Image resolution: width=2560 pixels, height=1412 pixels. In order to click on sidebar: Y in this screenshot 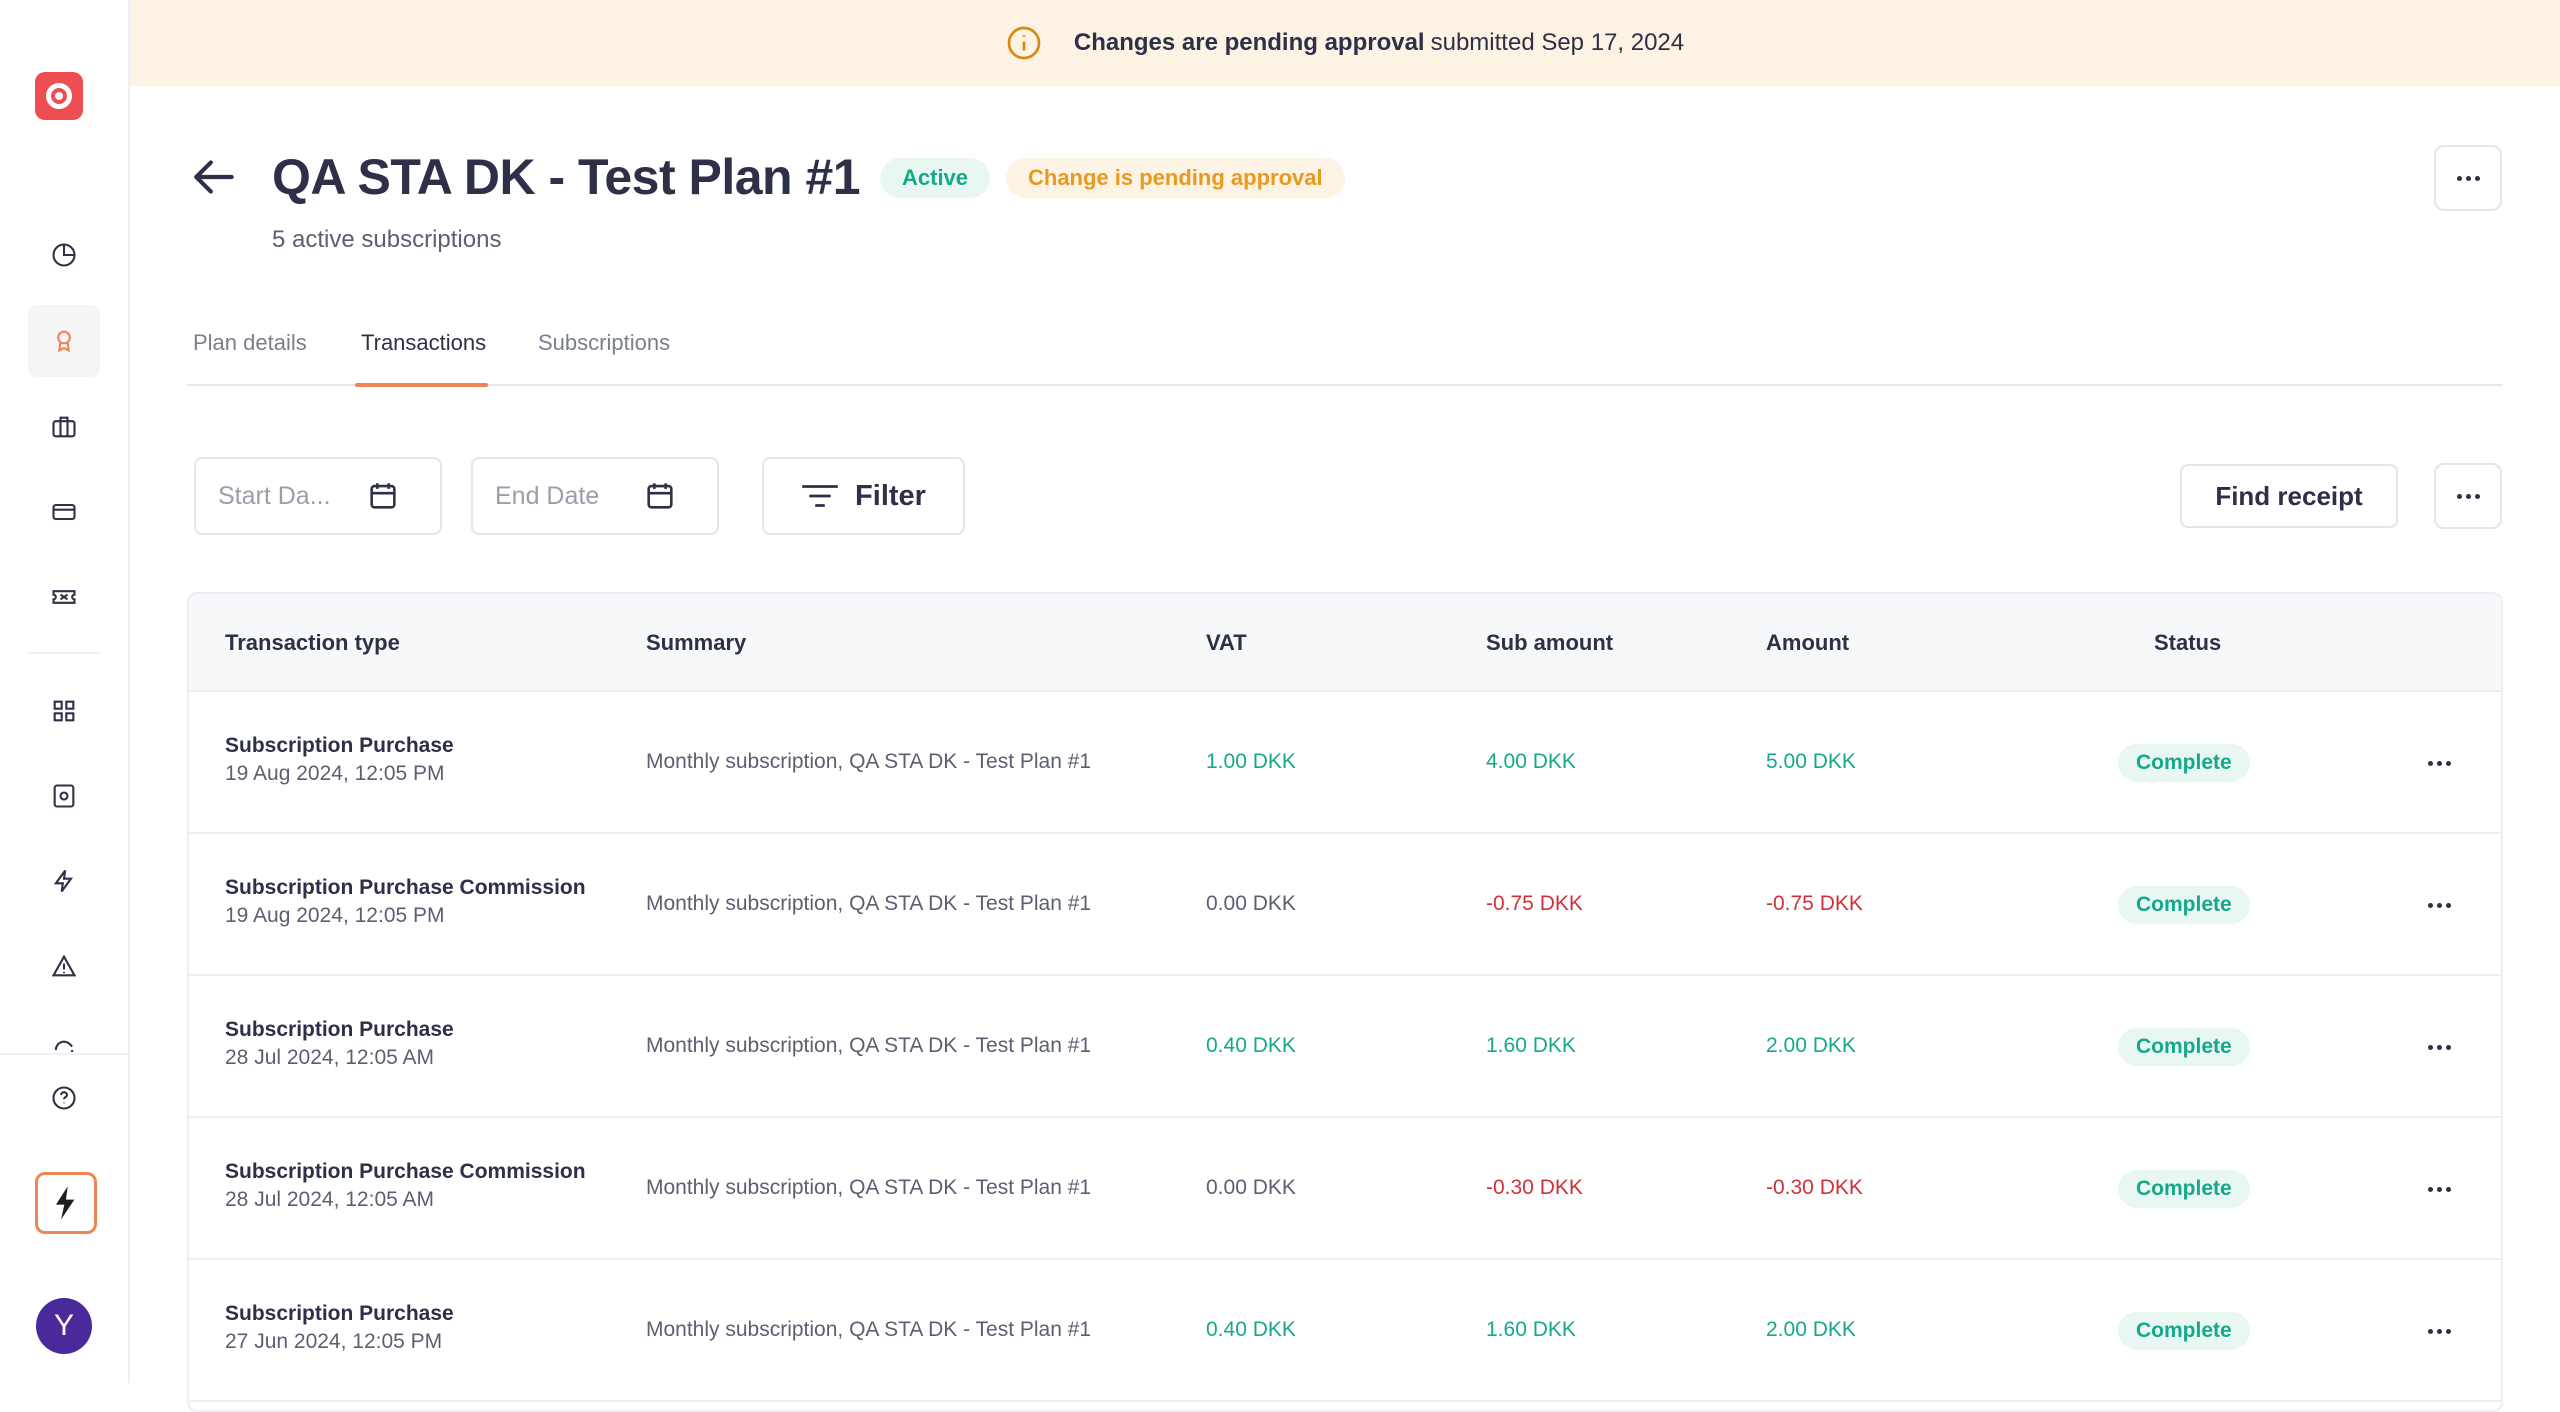, I will do `click(65, 691)`.